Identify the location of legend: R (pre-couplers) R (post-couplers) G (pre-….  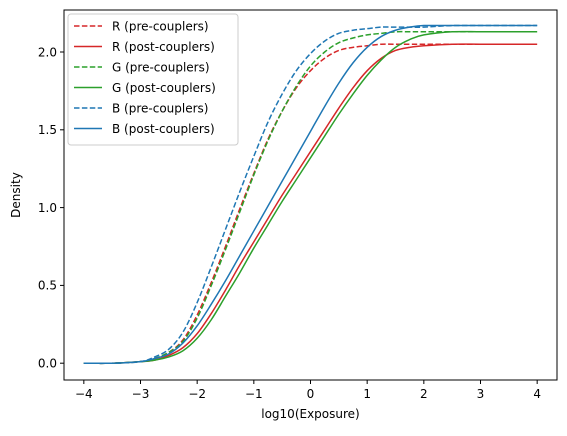
(153, 79).